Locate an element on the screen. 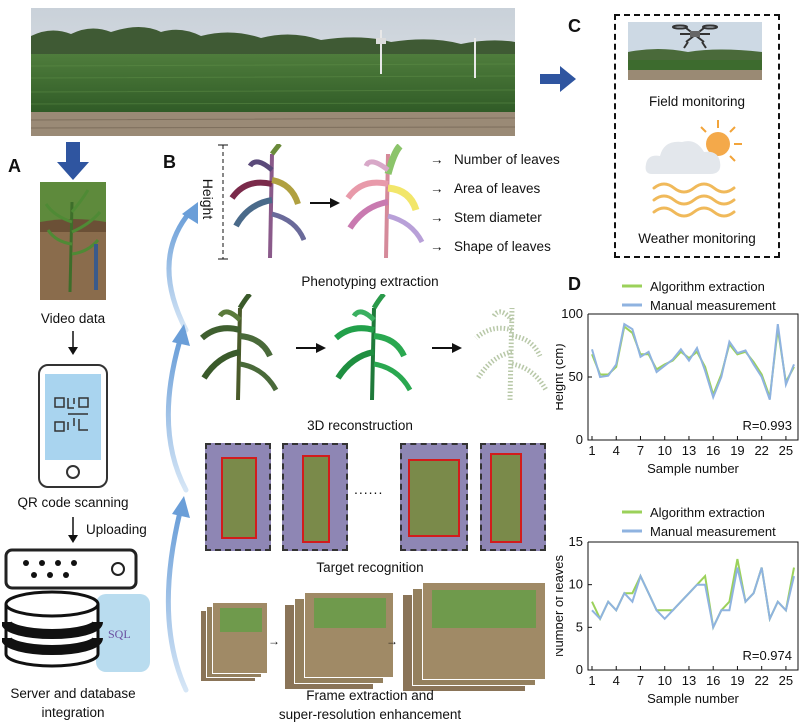  target-recognition-label: Target recognition is located at coordinates (370, 567).